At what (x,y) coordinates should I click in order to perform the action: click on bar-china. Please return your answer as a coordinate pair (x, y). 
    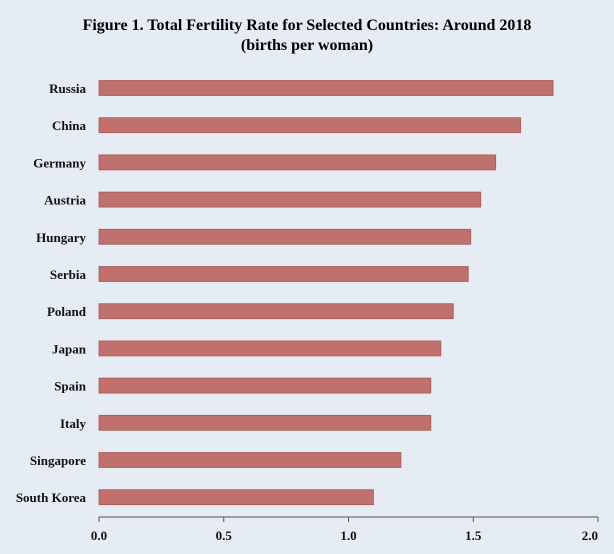
    Looking at the image, I should click on (310, 125).